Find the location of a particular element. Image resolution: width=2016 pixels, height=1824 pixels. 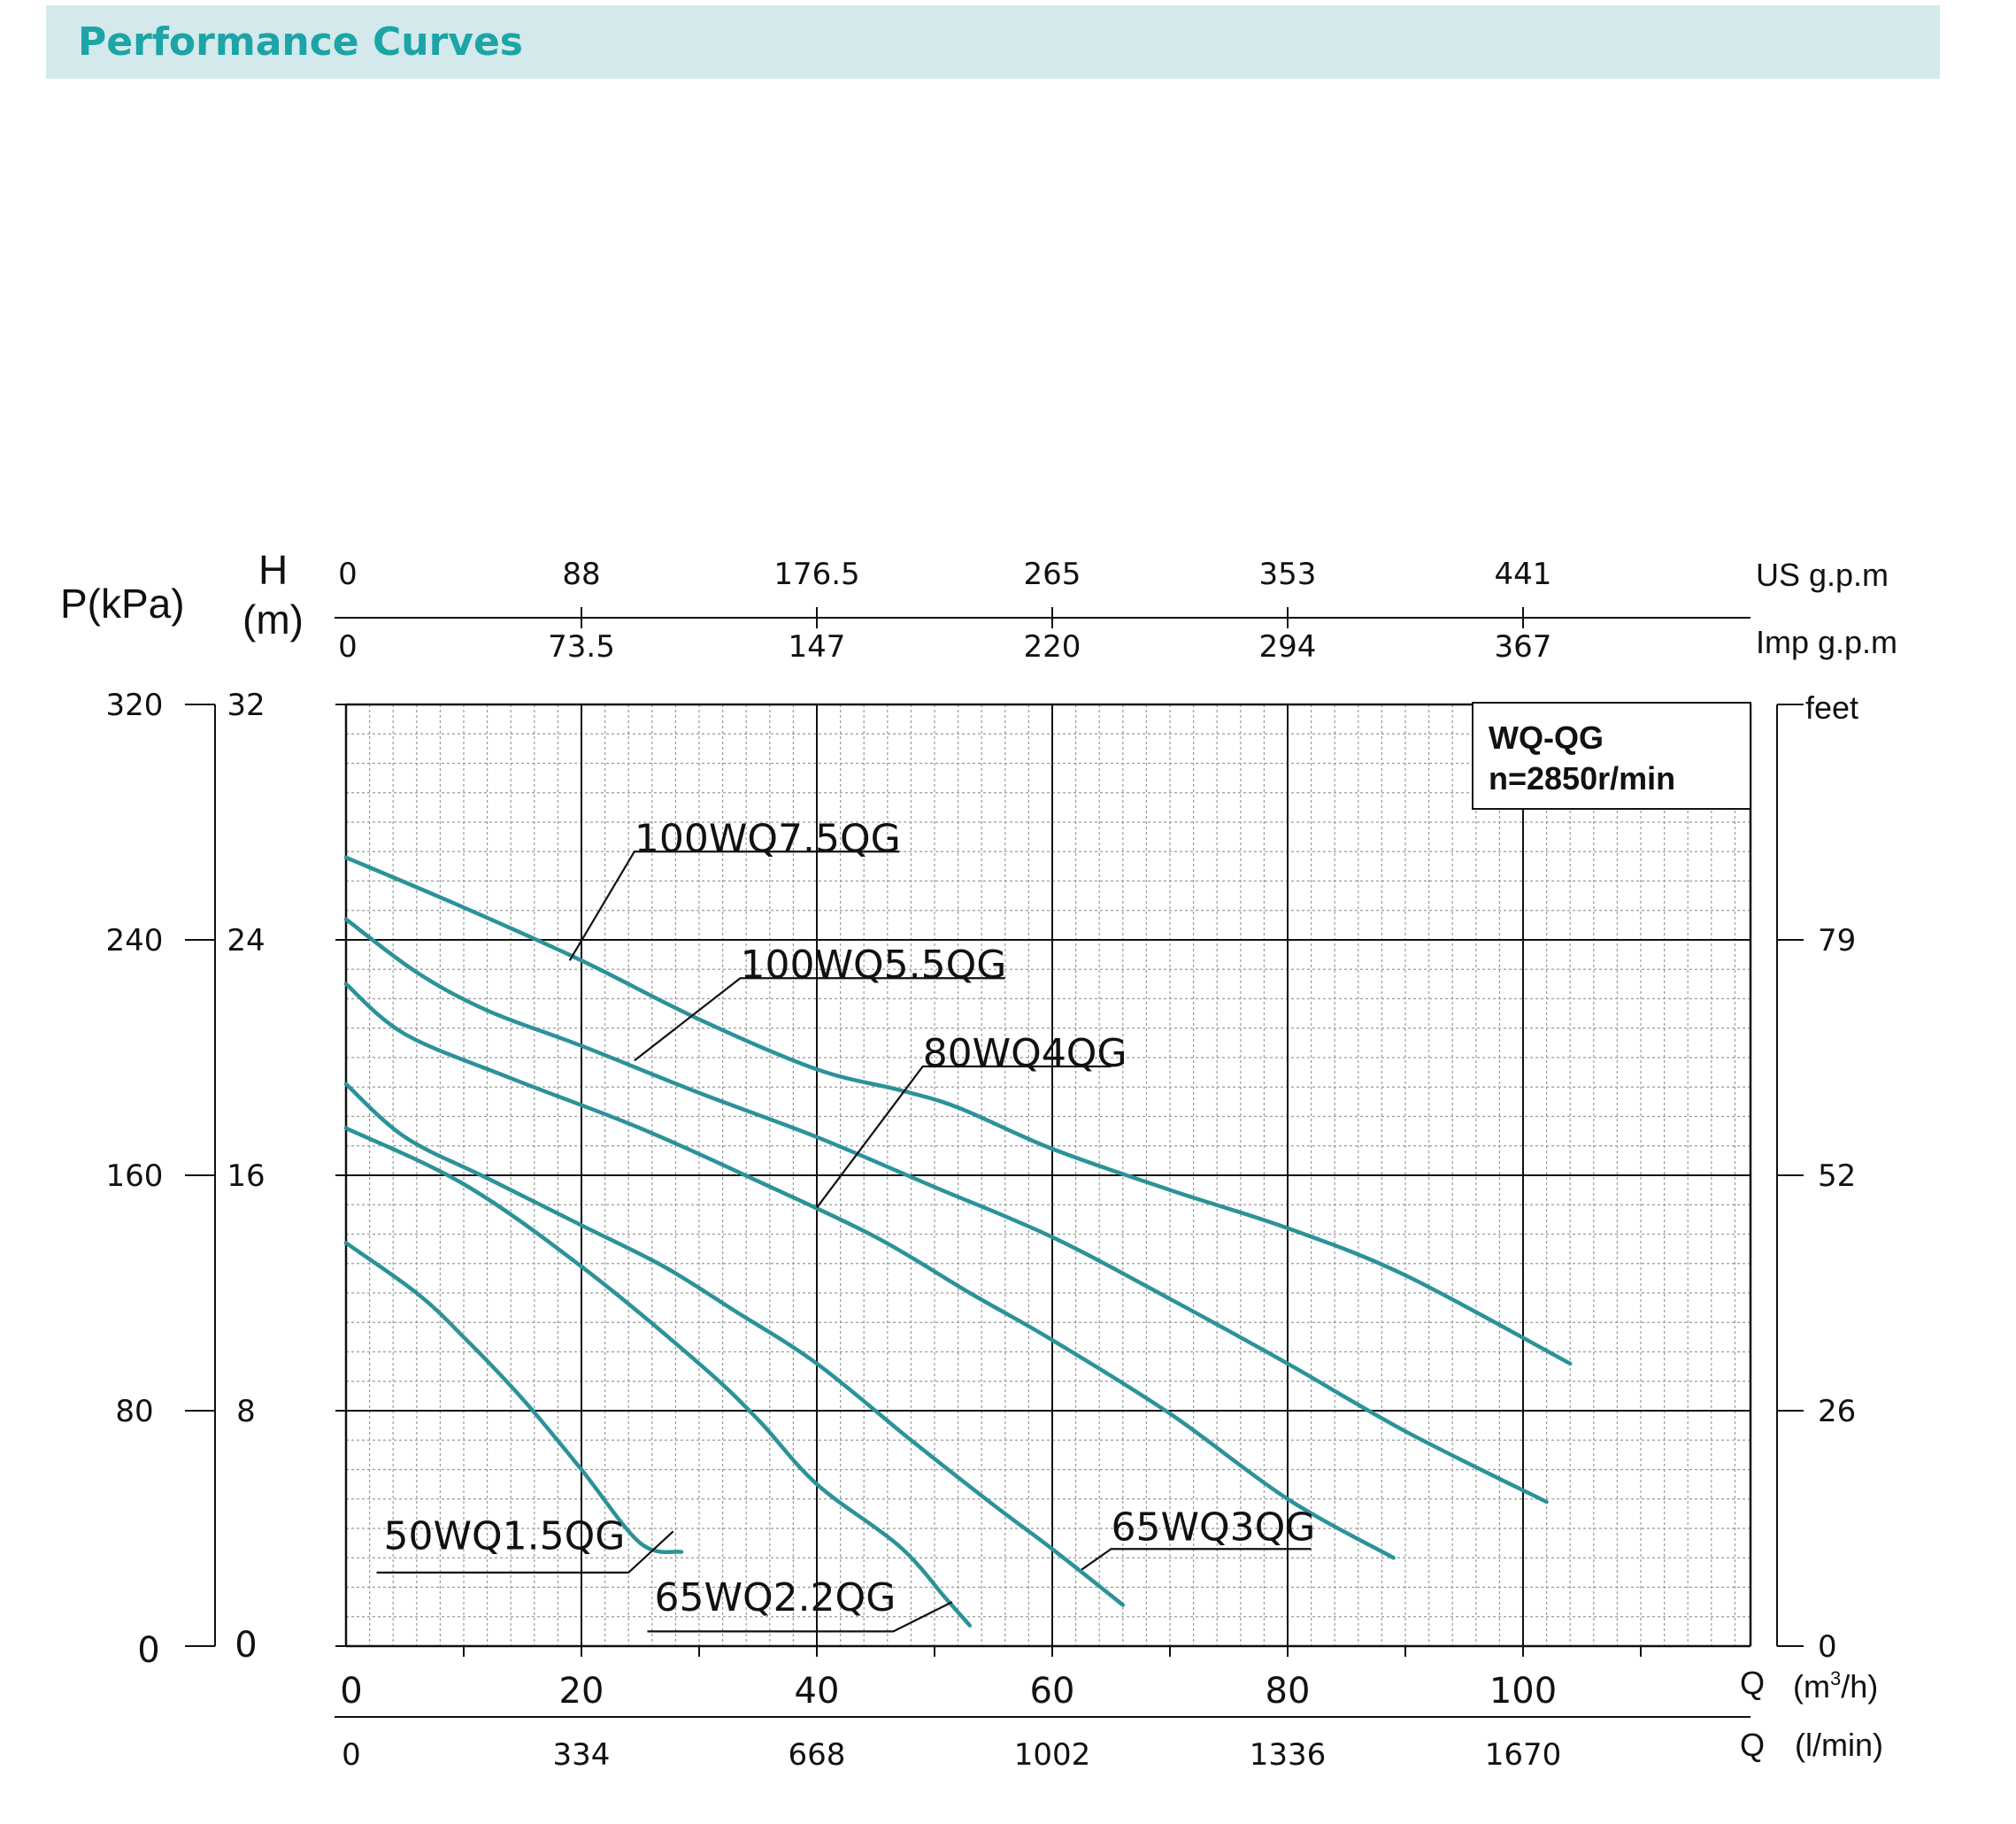

curve-label-100wq5-5qg: 100WQ5.5QG is located at coordinates (874, 965).